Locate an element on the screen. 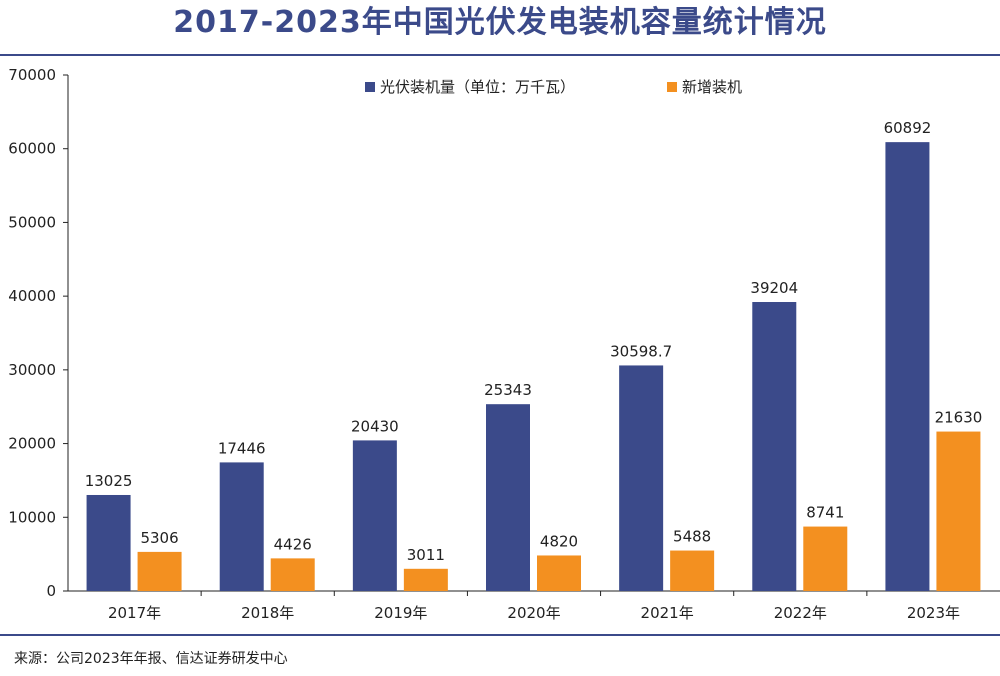  data-label: 20430 is located at coordinates (375, 426).